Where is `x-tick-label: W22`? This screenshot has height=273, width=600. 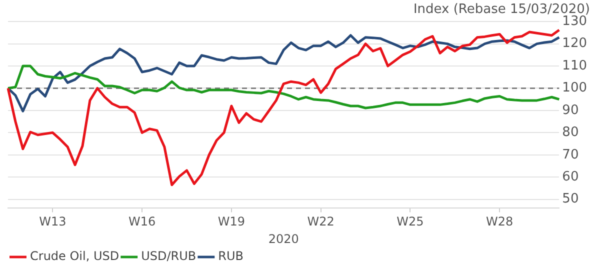 x-tick-label: W22 is located at coordinates (320, 221).